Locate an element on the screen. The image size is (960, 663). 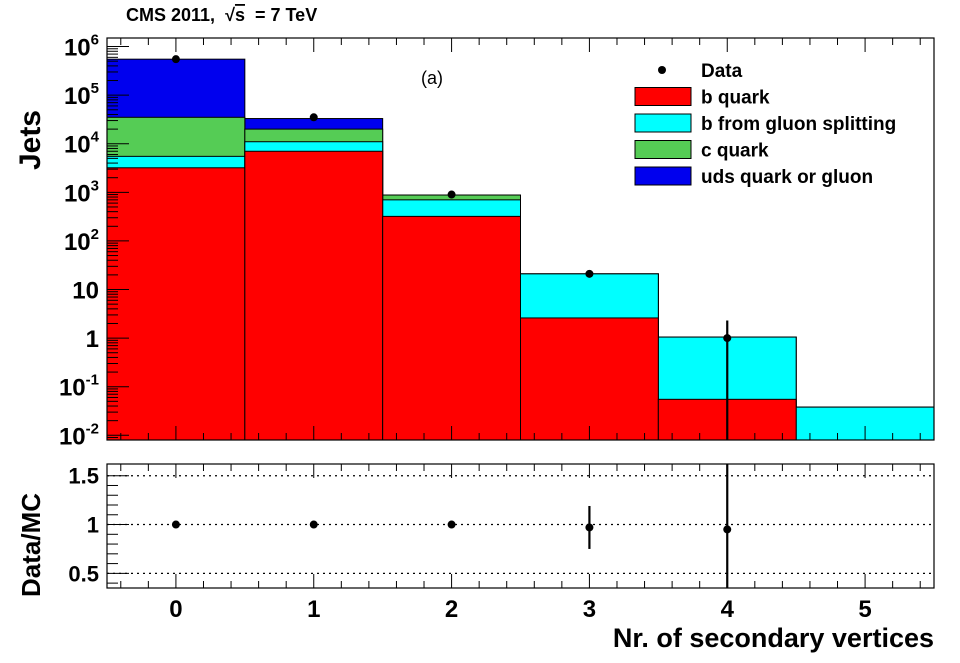
s-variable: s is located at coordinates (240, 15).